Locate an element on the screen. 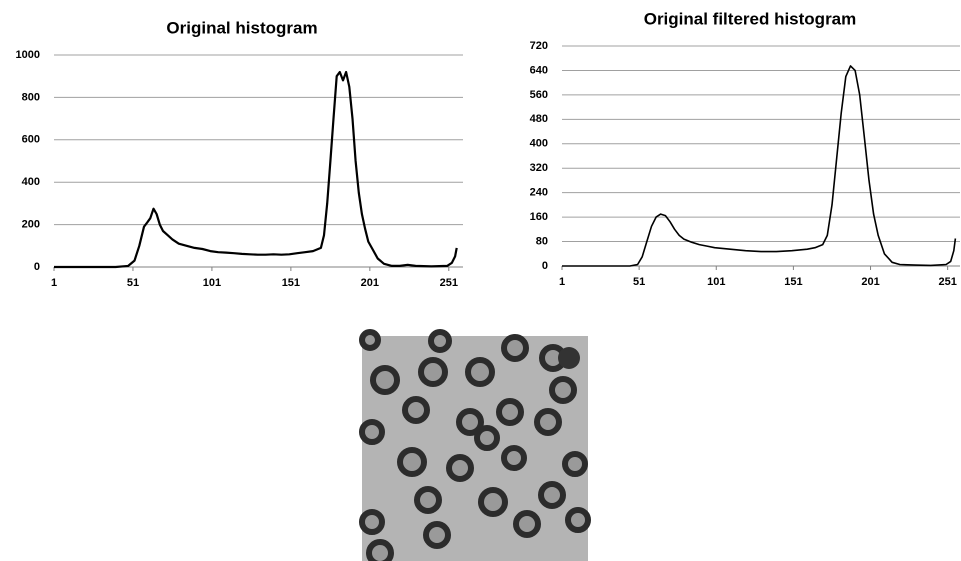  chart-title: Original histogram is located at coordinates (241, 27).